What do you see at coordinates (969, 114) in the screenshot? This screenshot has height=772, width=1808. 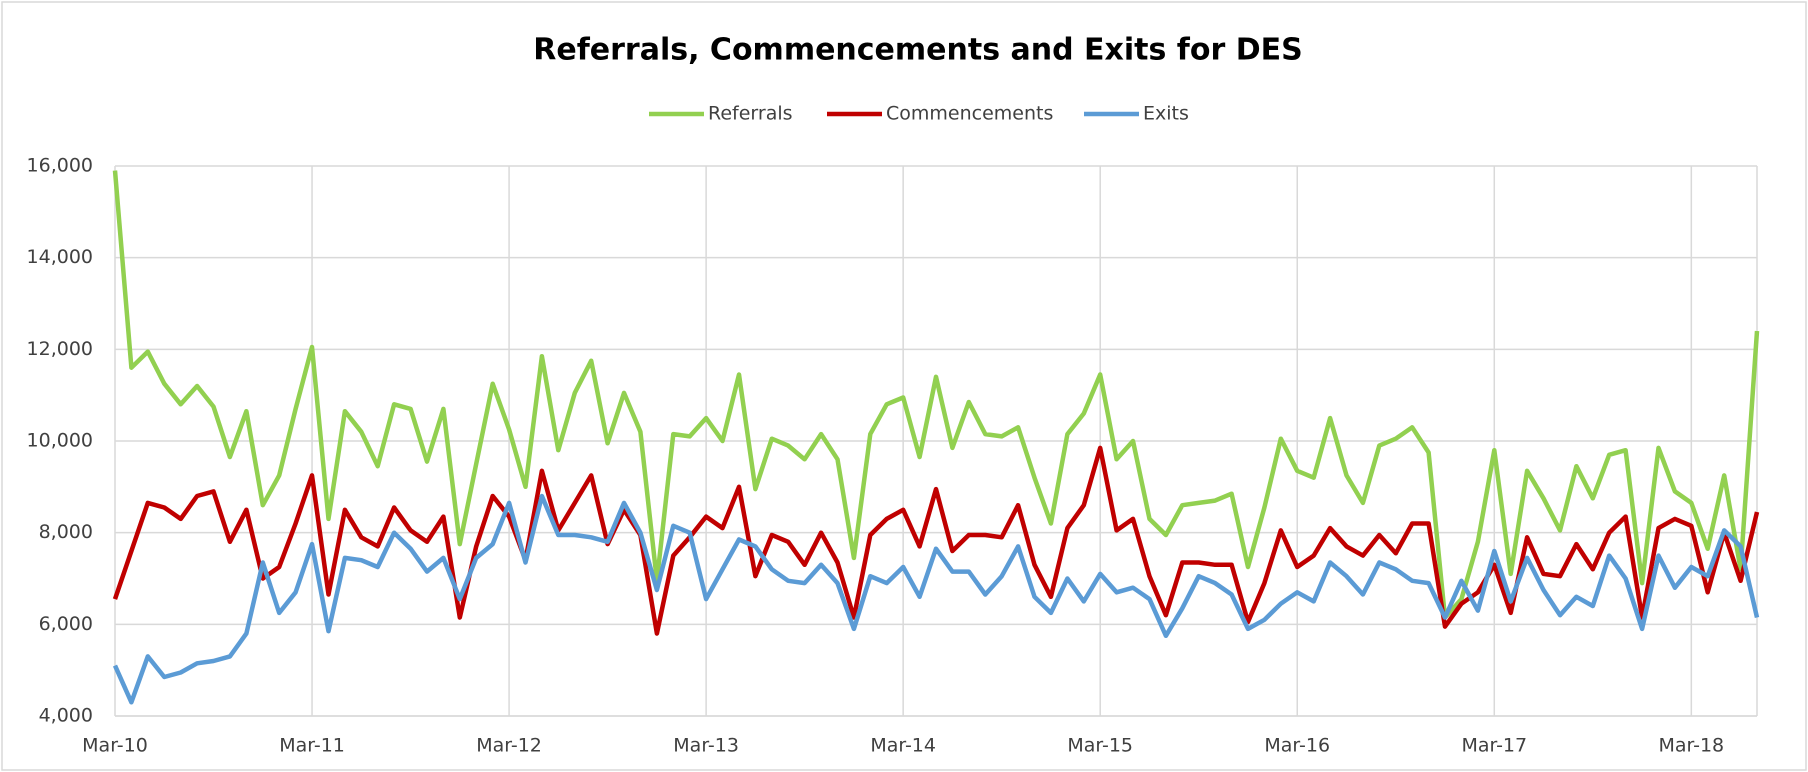 I see `legend-label: Commencements` at bounding box center [969, 114].